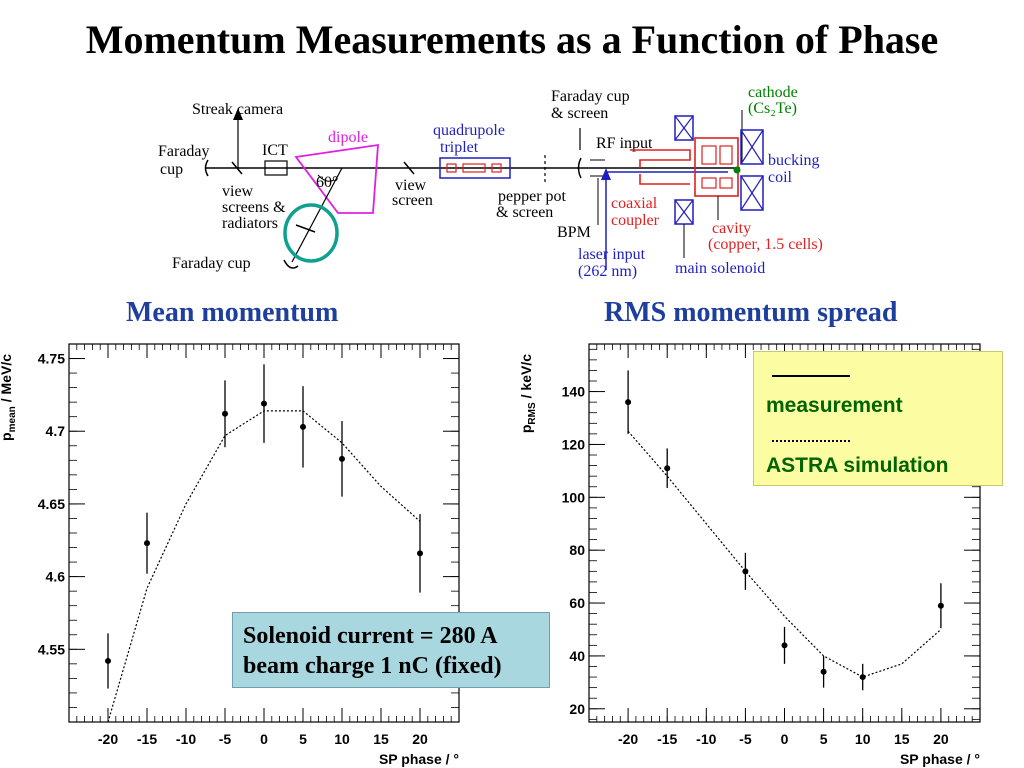 The image size is (1024, 768). I want to click on streak-camera-label: Streak camera, so click(237, 109).